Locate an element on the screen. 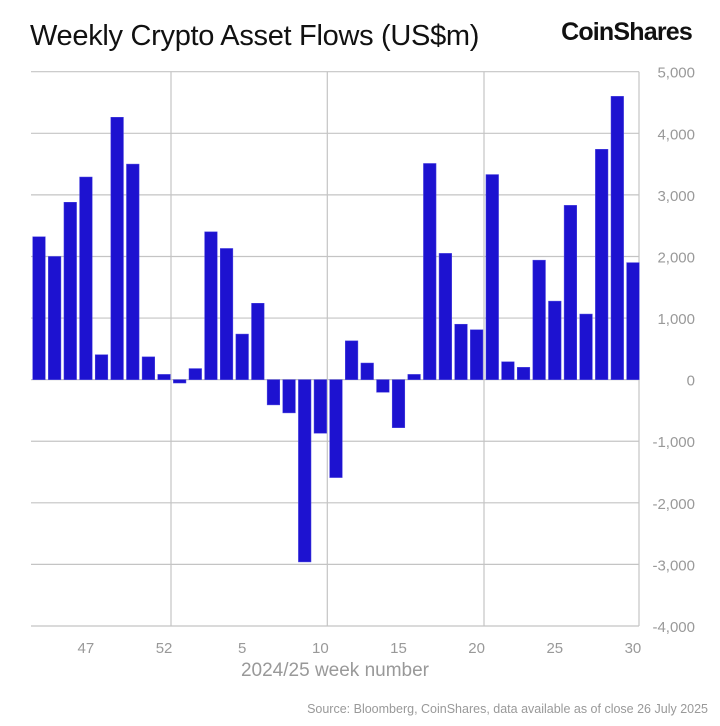  x-tick-label: 25 is located at coordinates (554, 648).